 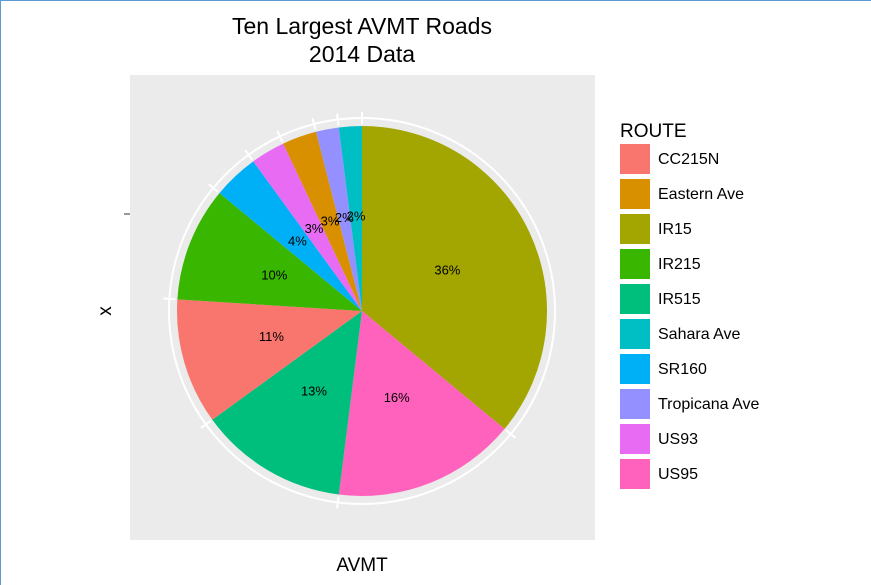 What do you see at coordinates (274, 275) in the screenshot?
I see `data-label: 10%` at bounding box center [274, 275].